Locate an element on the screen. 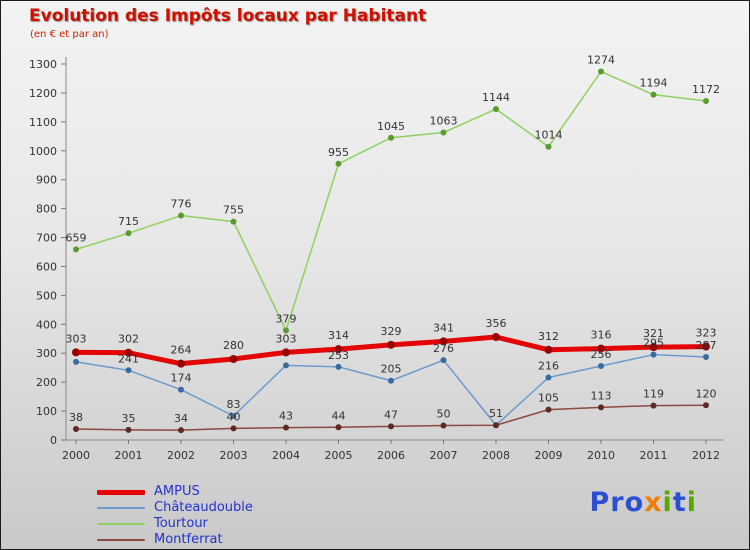  data-label: 40 is located at coordinates (234, 416).